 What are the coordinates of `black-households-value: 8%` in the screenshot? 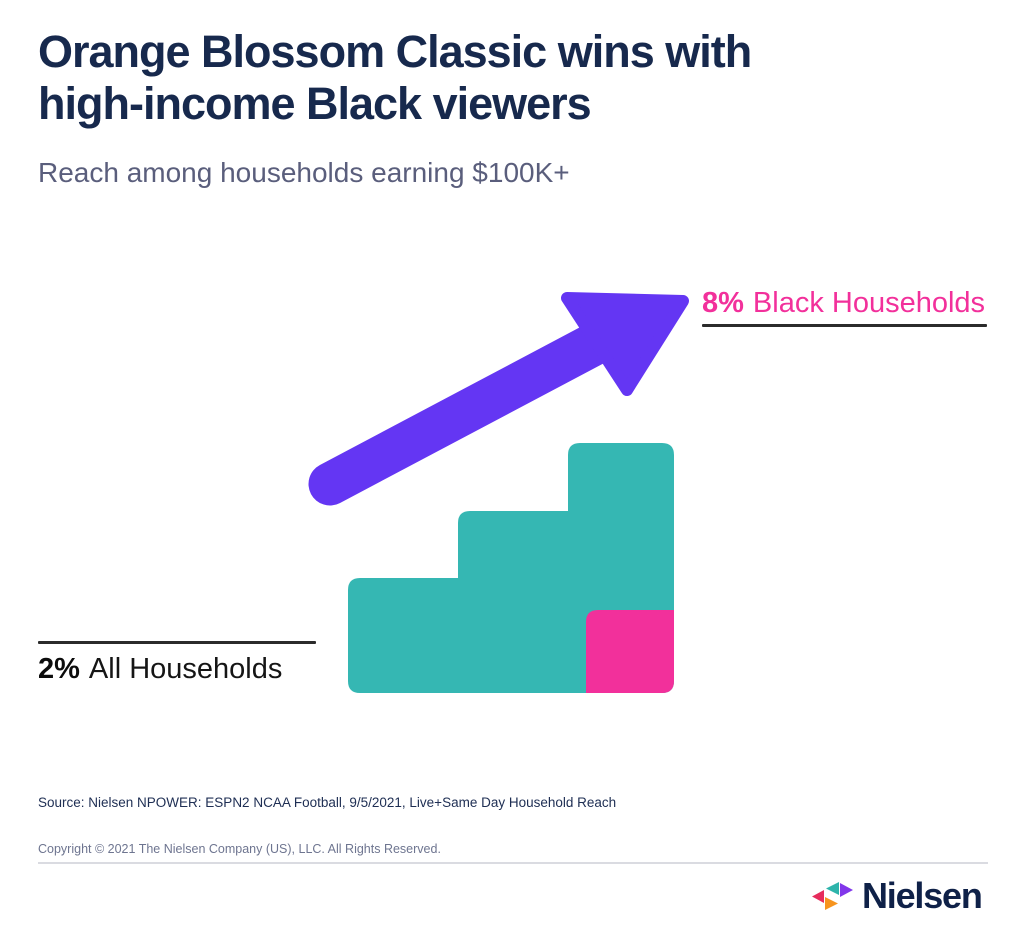 It's located at (723, 303).